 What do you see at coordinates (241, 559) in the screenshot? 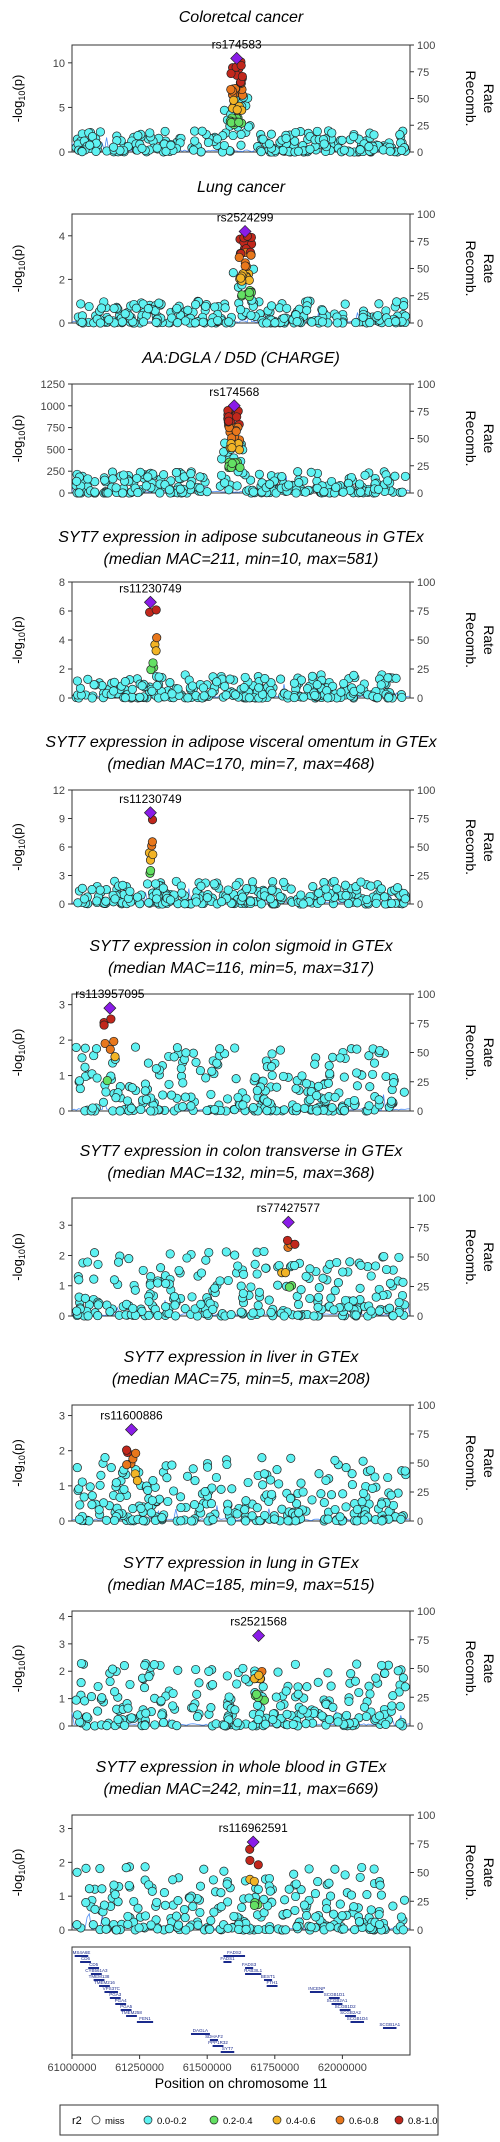
I see `panel-title: (median MAC=211, min=10, max=581)` at bounding box center [241, 559].